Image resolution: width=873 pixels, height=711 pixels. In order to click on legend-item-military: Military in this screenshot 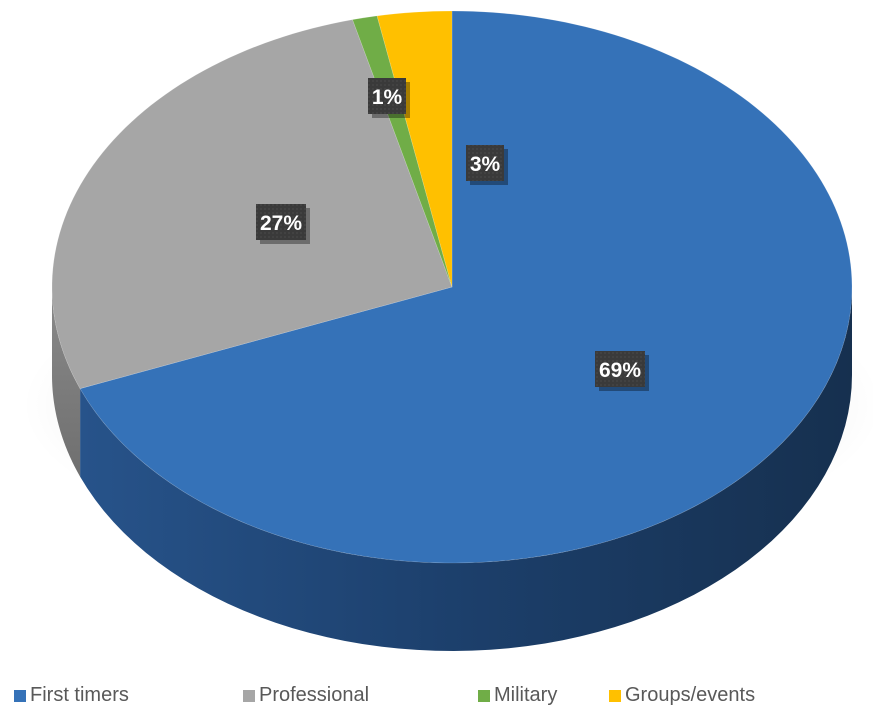, I will do `click(517, 695)`.